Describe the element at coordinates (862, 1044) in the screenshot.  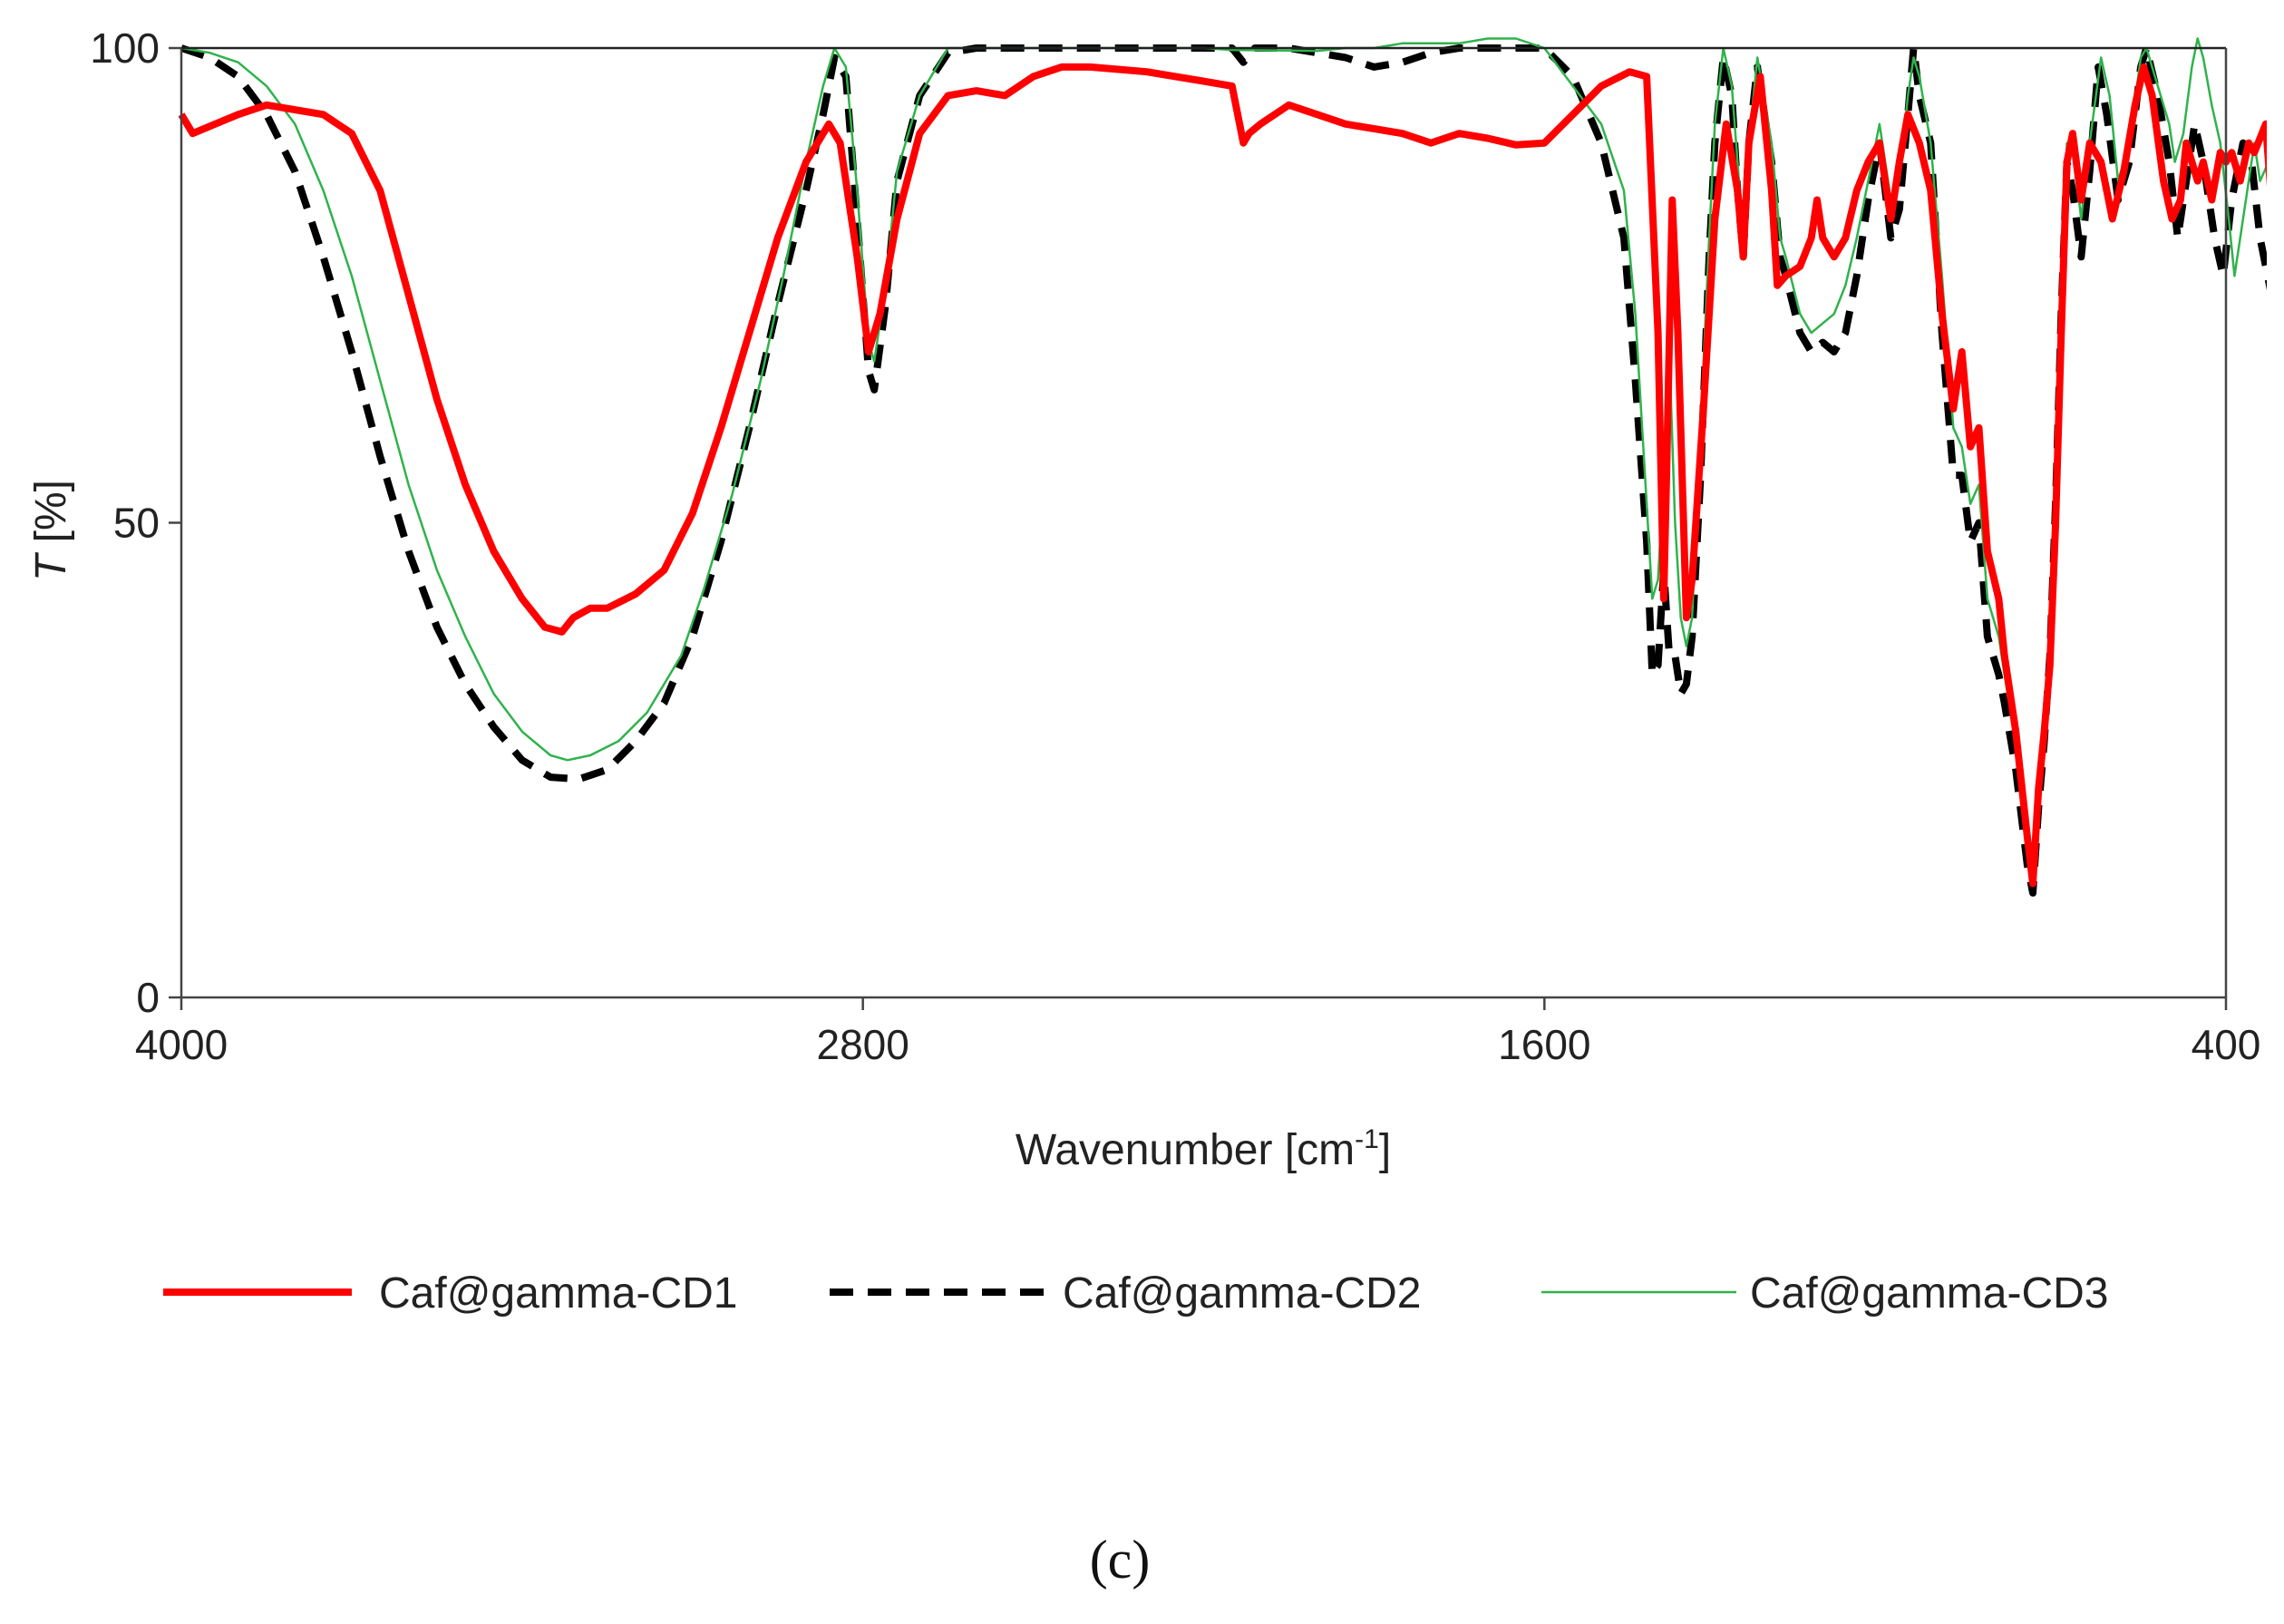
I see `x-tick-label-1: 2800` at that location.